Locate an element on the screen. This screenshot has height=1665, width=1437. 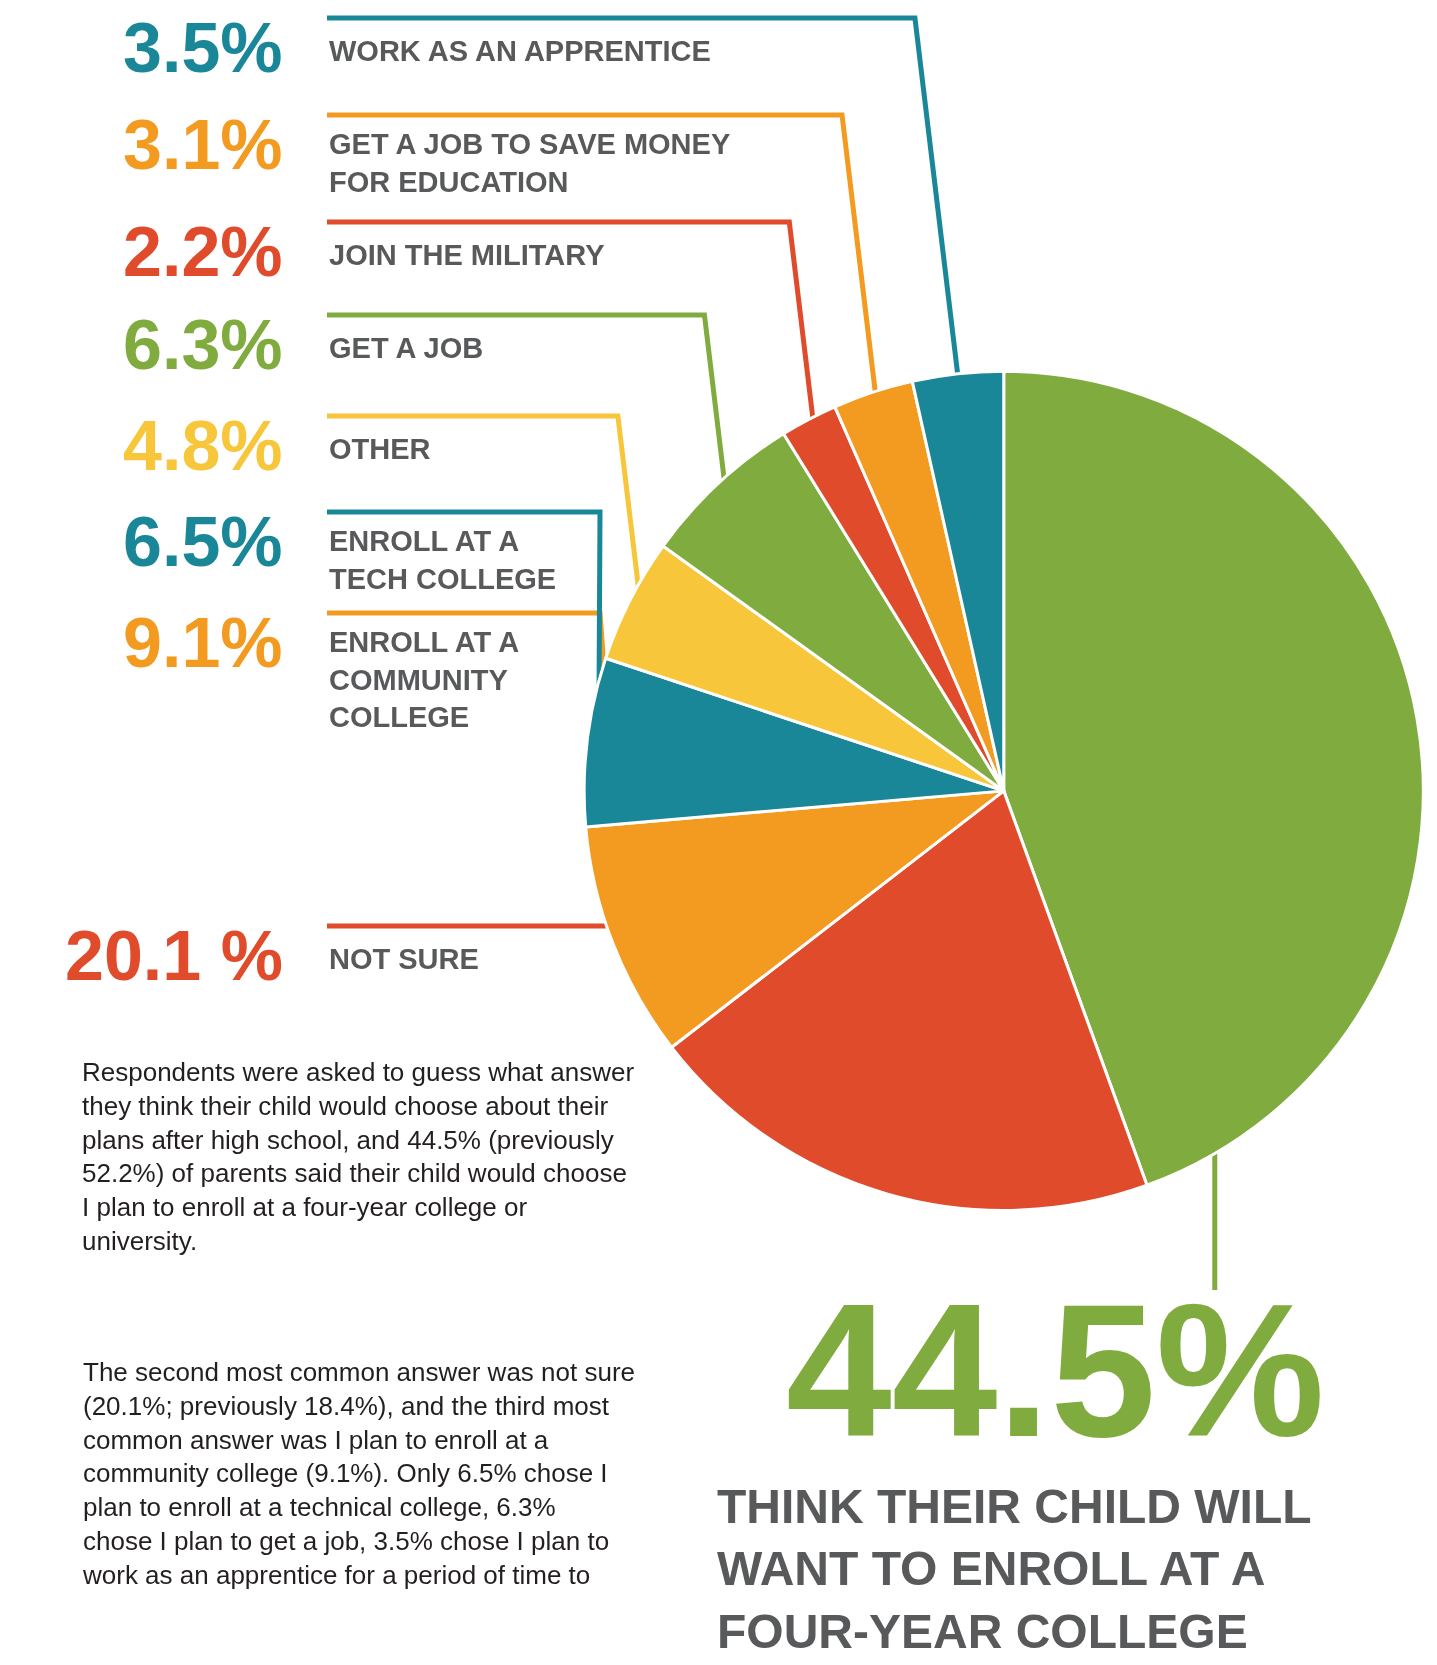
slice-label: JOIN THE MILITARY is located at coordinates (467, 255).